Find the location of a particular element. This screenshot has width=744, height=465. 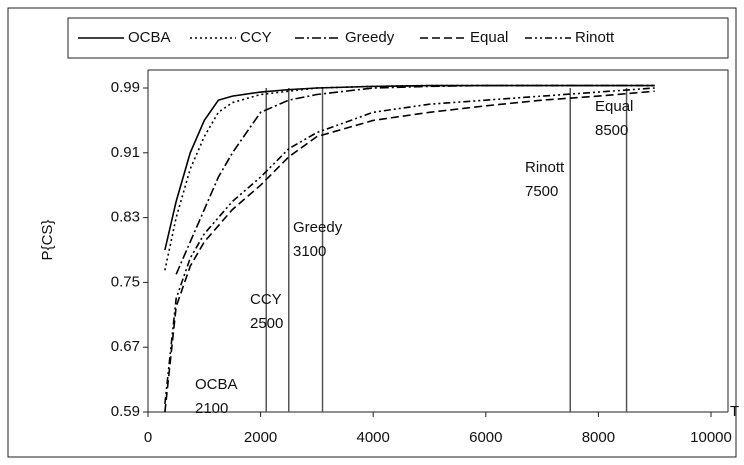

legend-label: CCY is located at coordinates (256, 37).